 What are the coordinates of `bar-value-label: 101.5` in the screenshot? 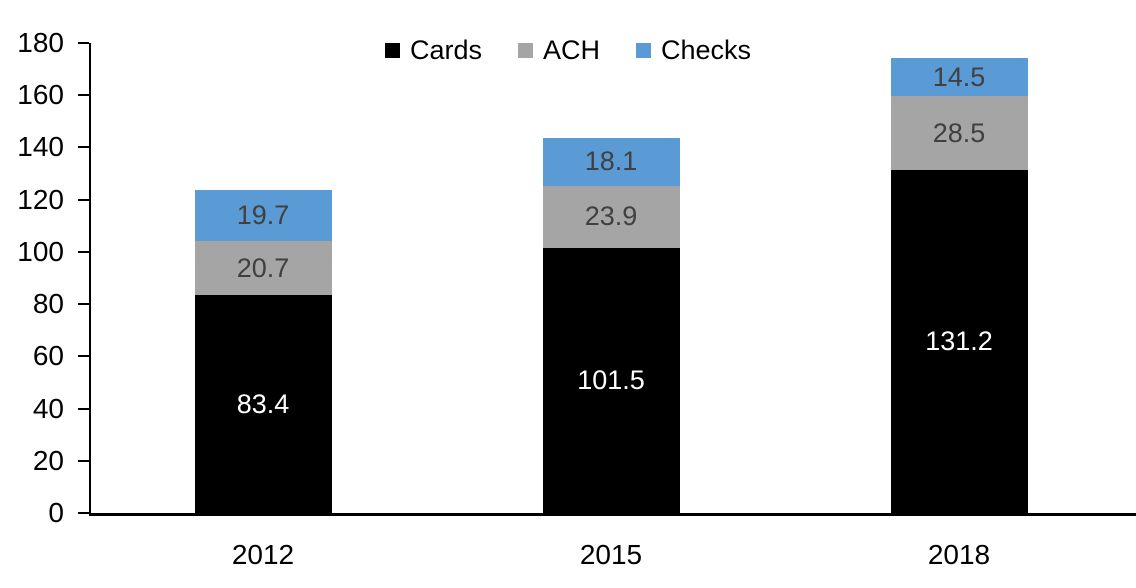 It's located at (611, 379).